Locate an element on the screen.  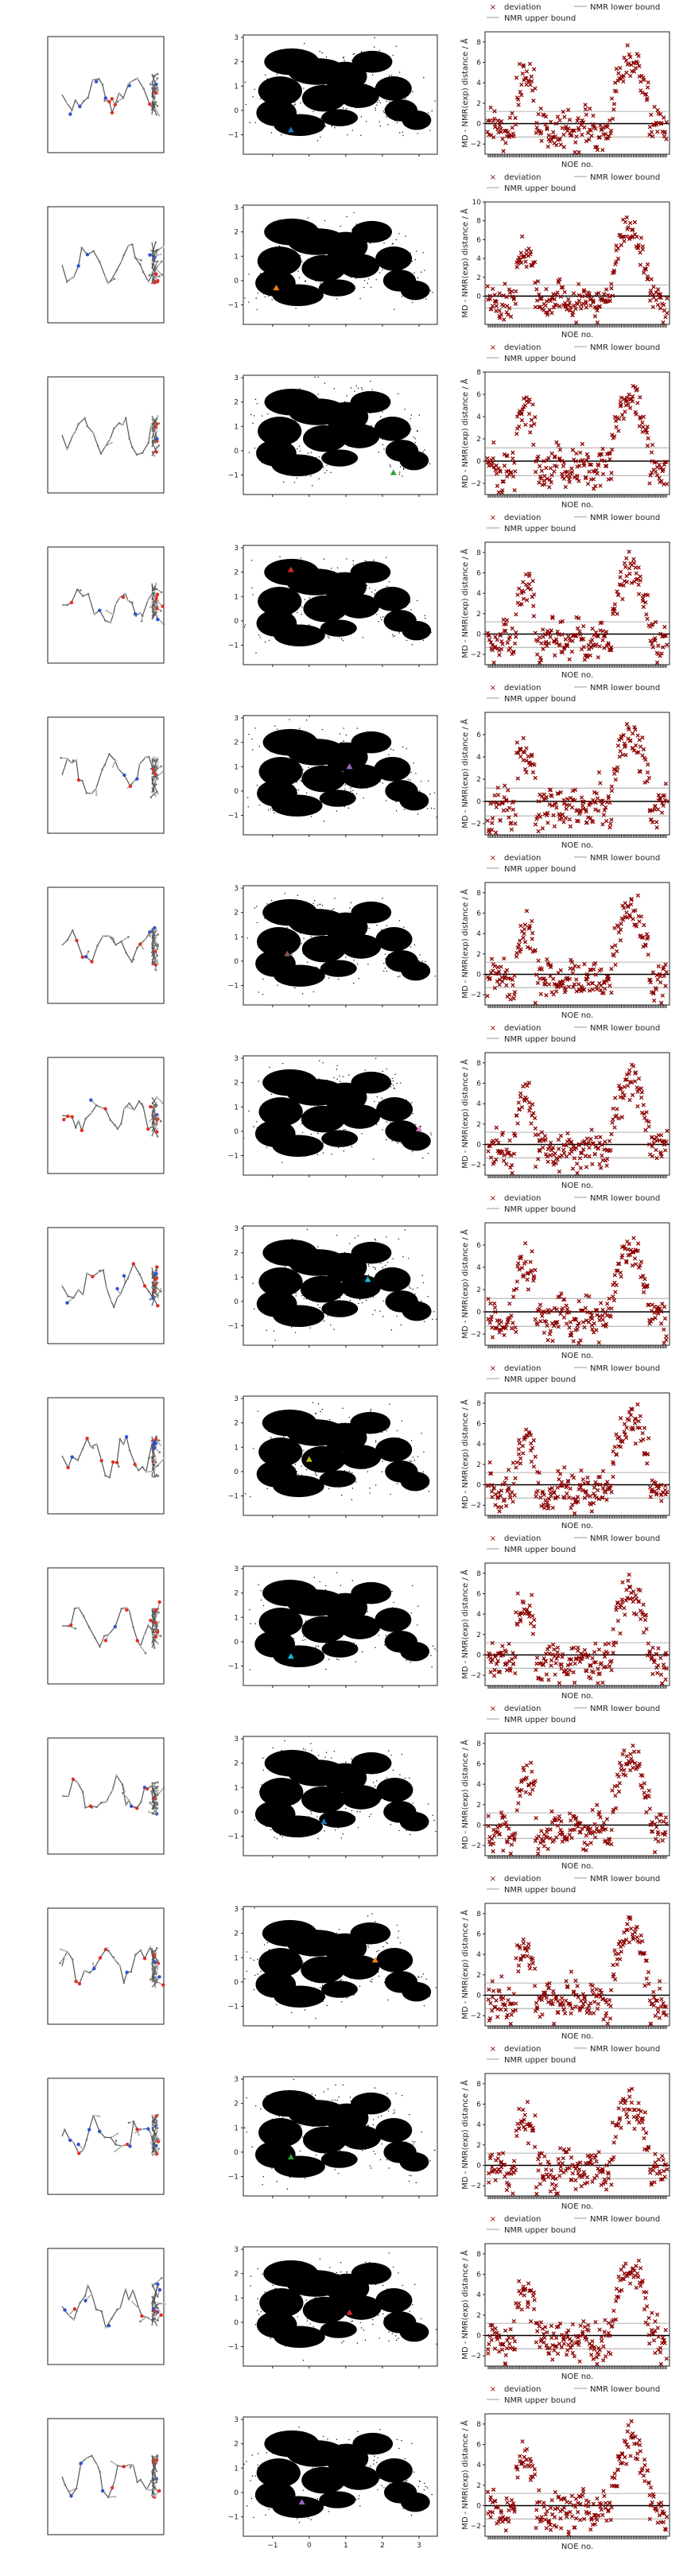
selected-frame-marker is located at coordinates (290, 569).